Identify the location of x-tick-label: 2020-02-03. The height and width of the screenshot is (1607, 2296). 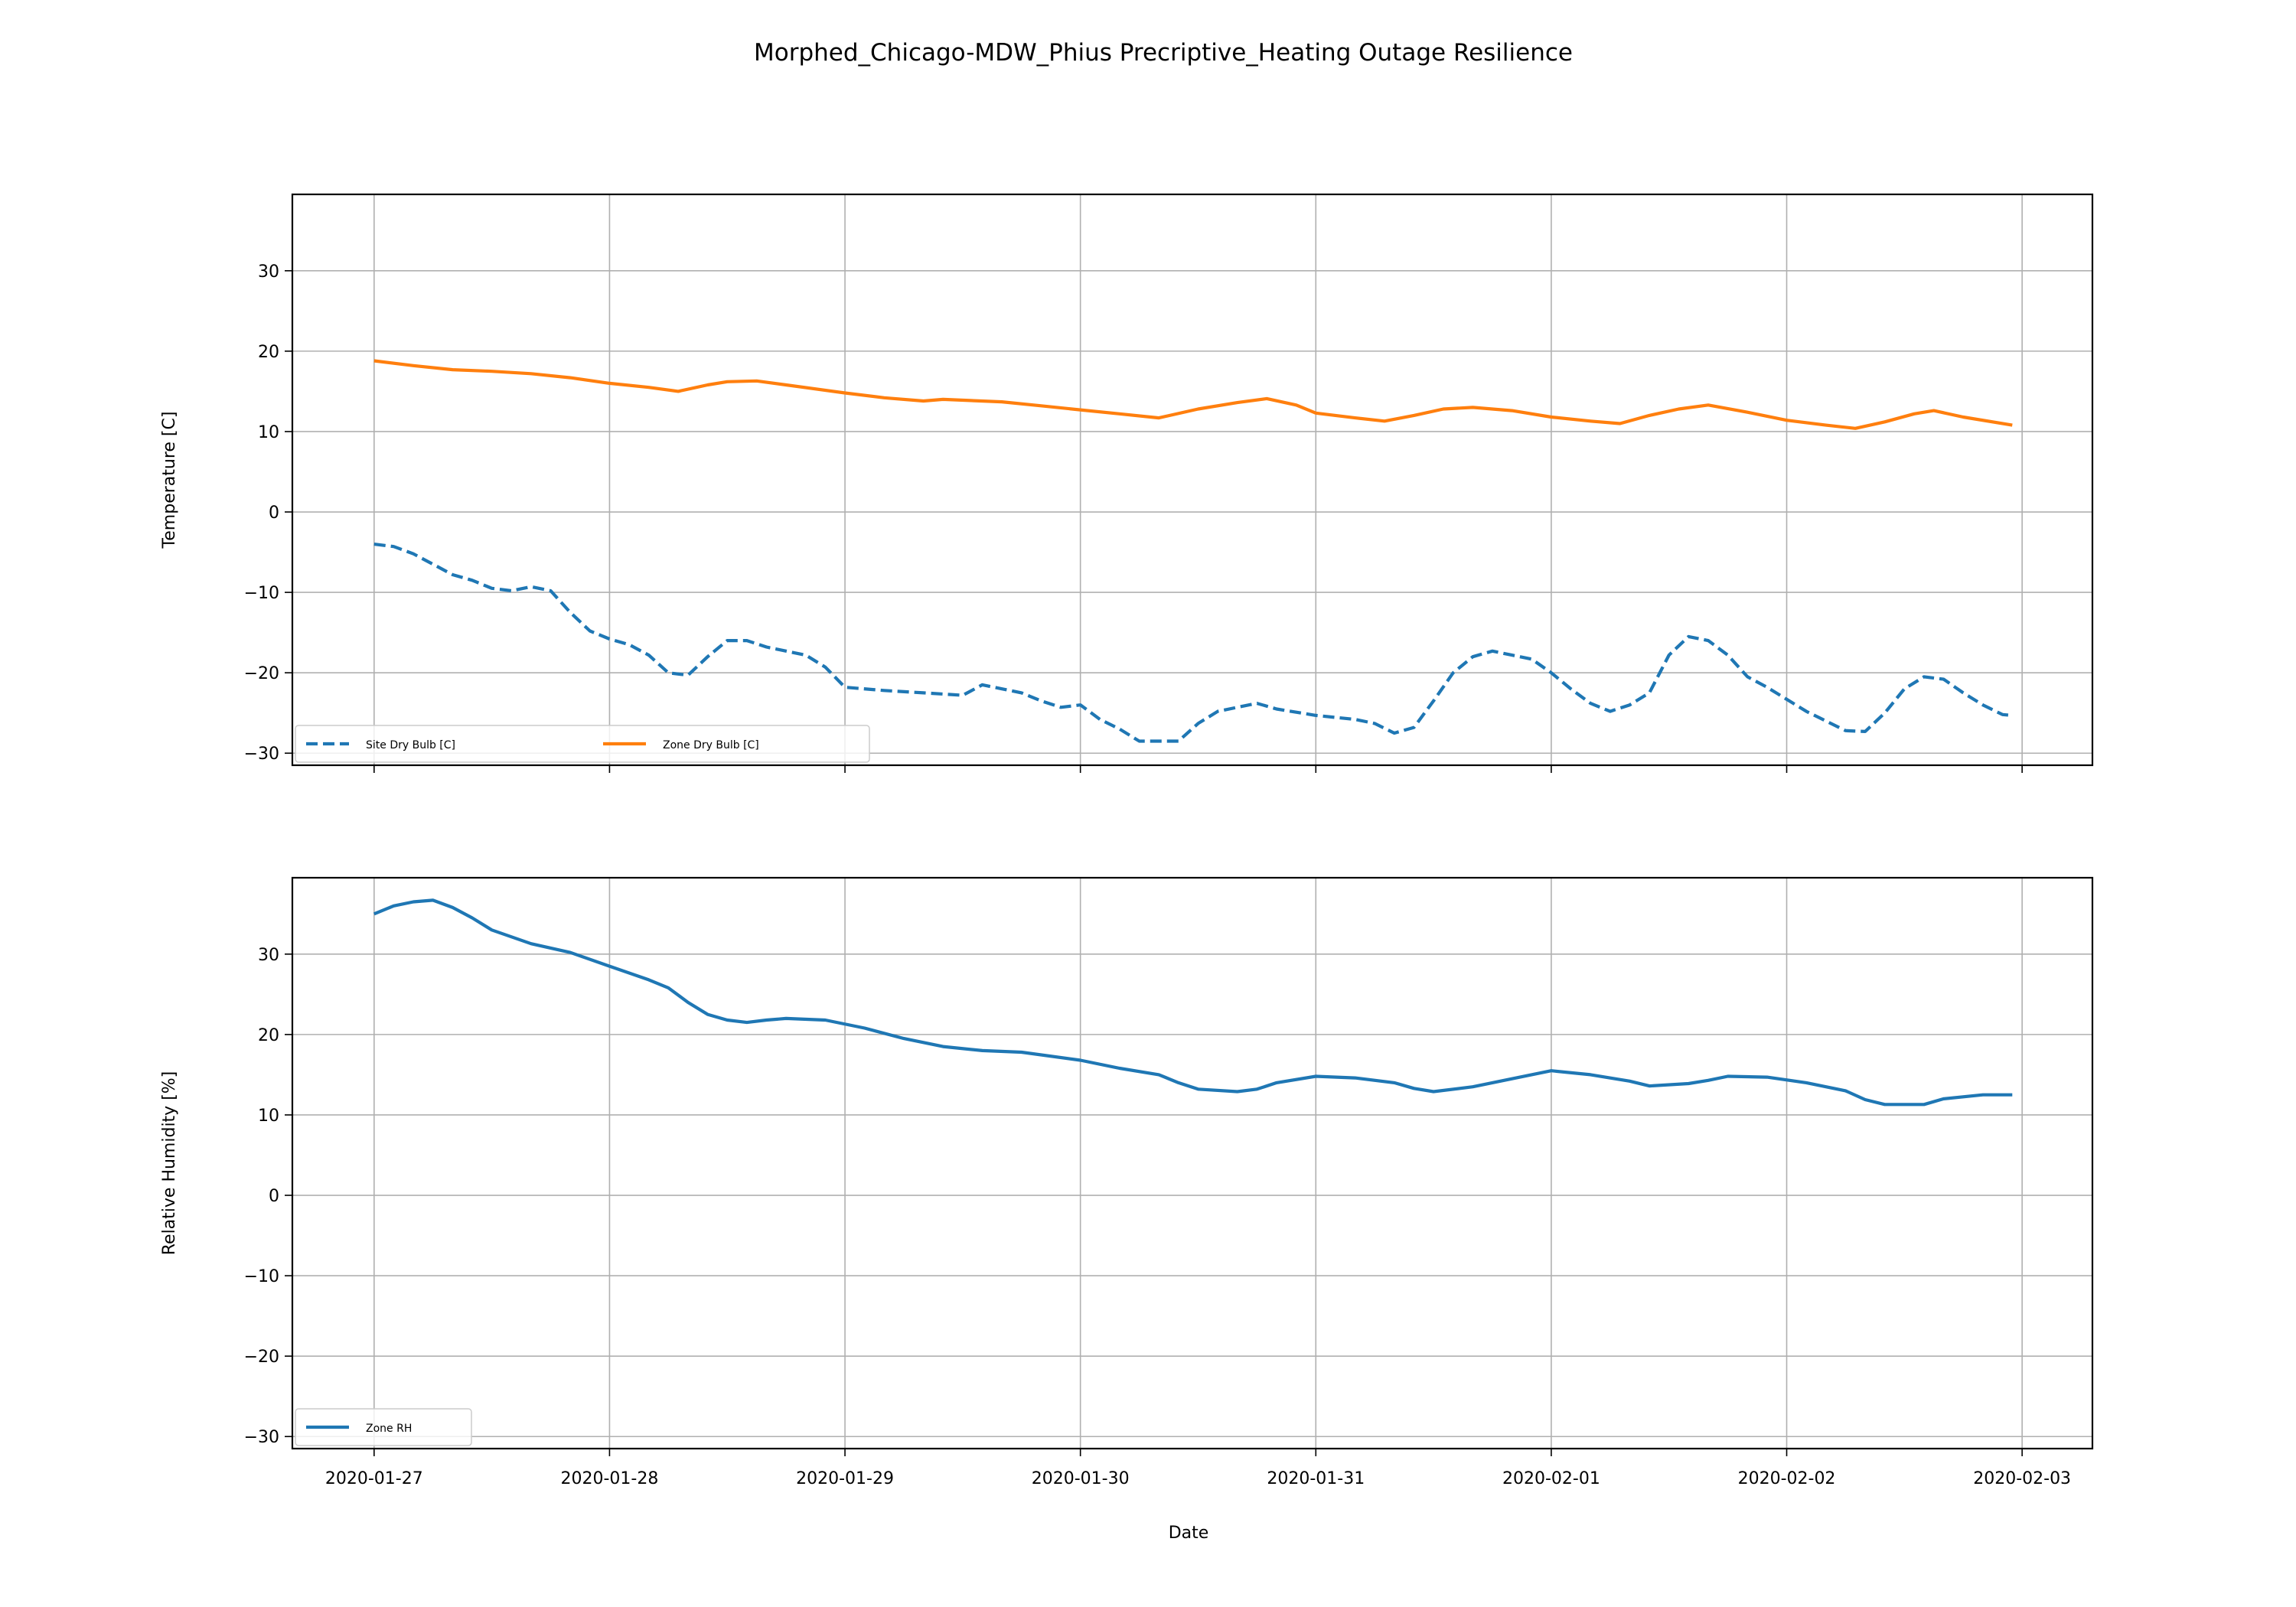
(2022, 1479).